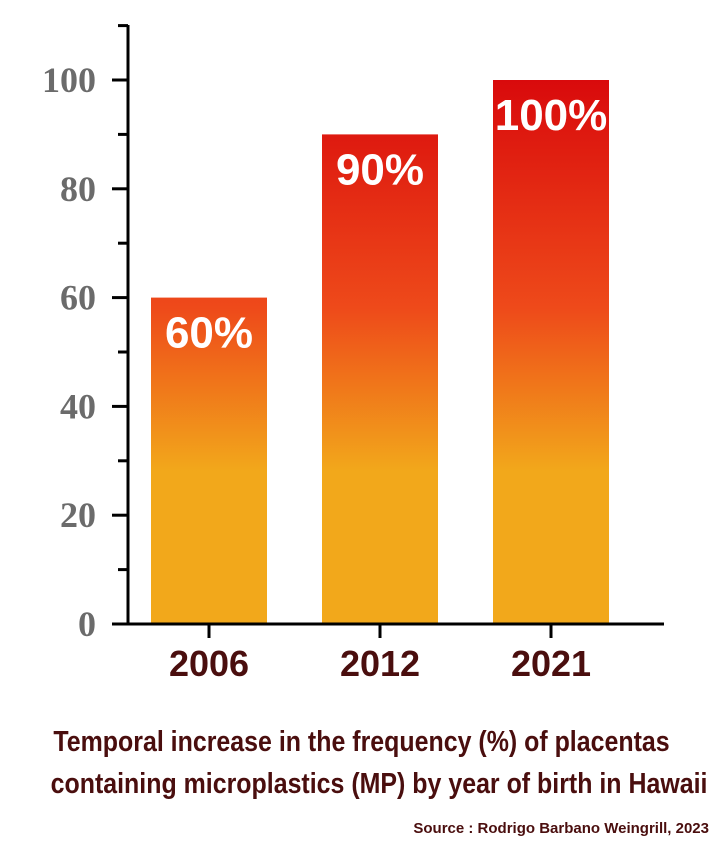  I want to click on y-tick-label: 0, so click(87, 624).